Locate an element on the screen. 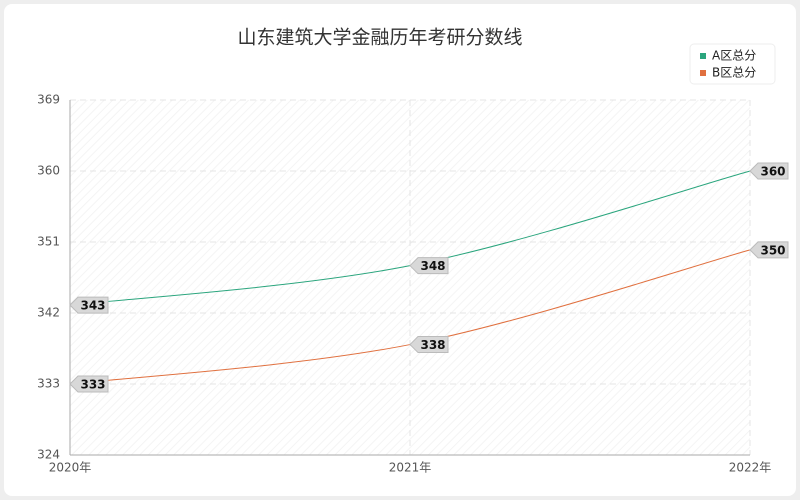 Image resolution: width=800 pixels, height=500 pixels. y-tick-label: 351 is located at coordinates (48, 242).